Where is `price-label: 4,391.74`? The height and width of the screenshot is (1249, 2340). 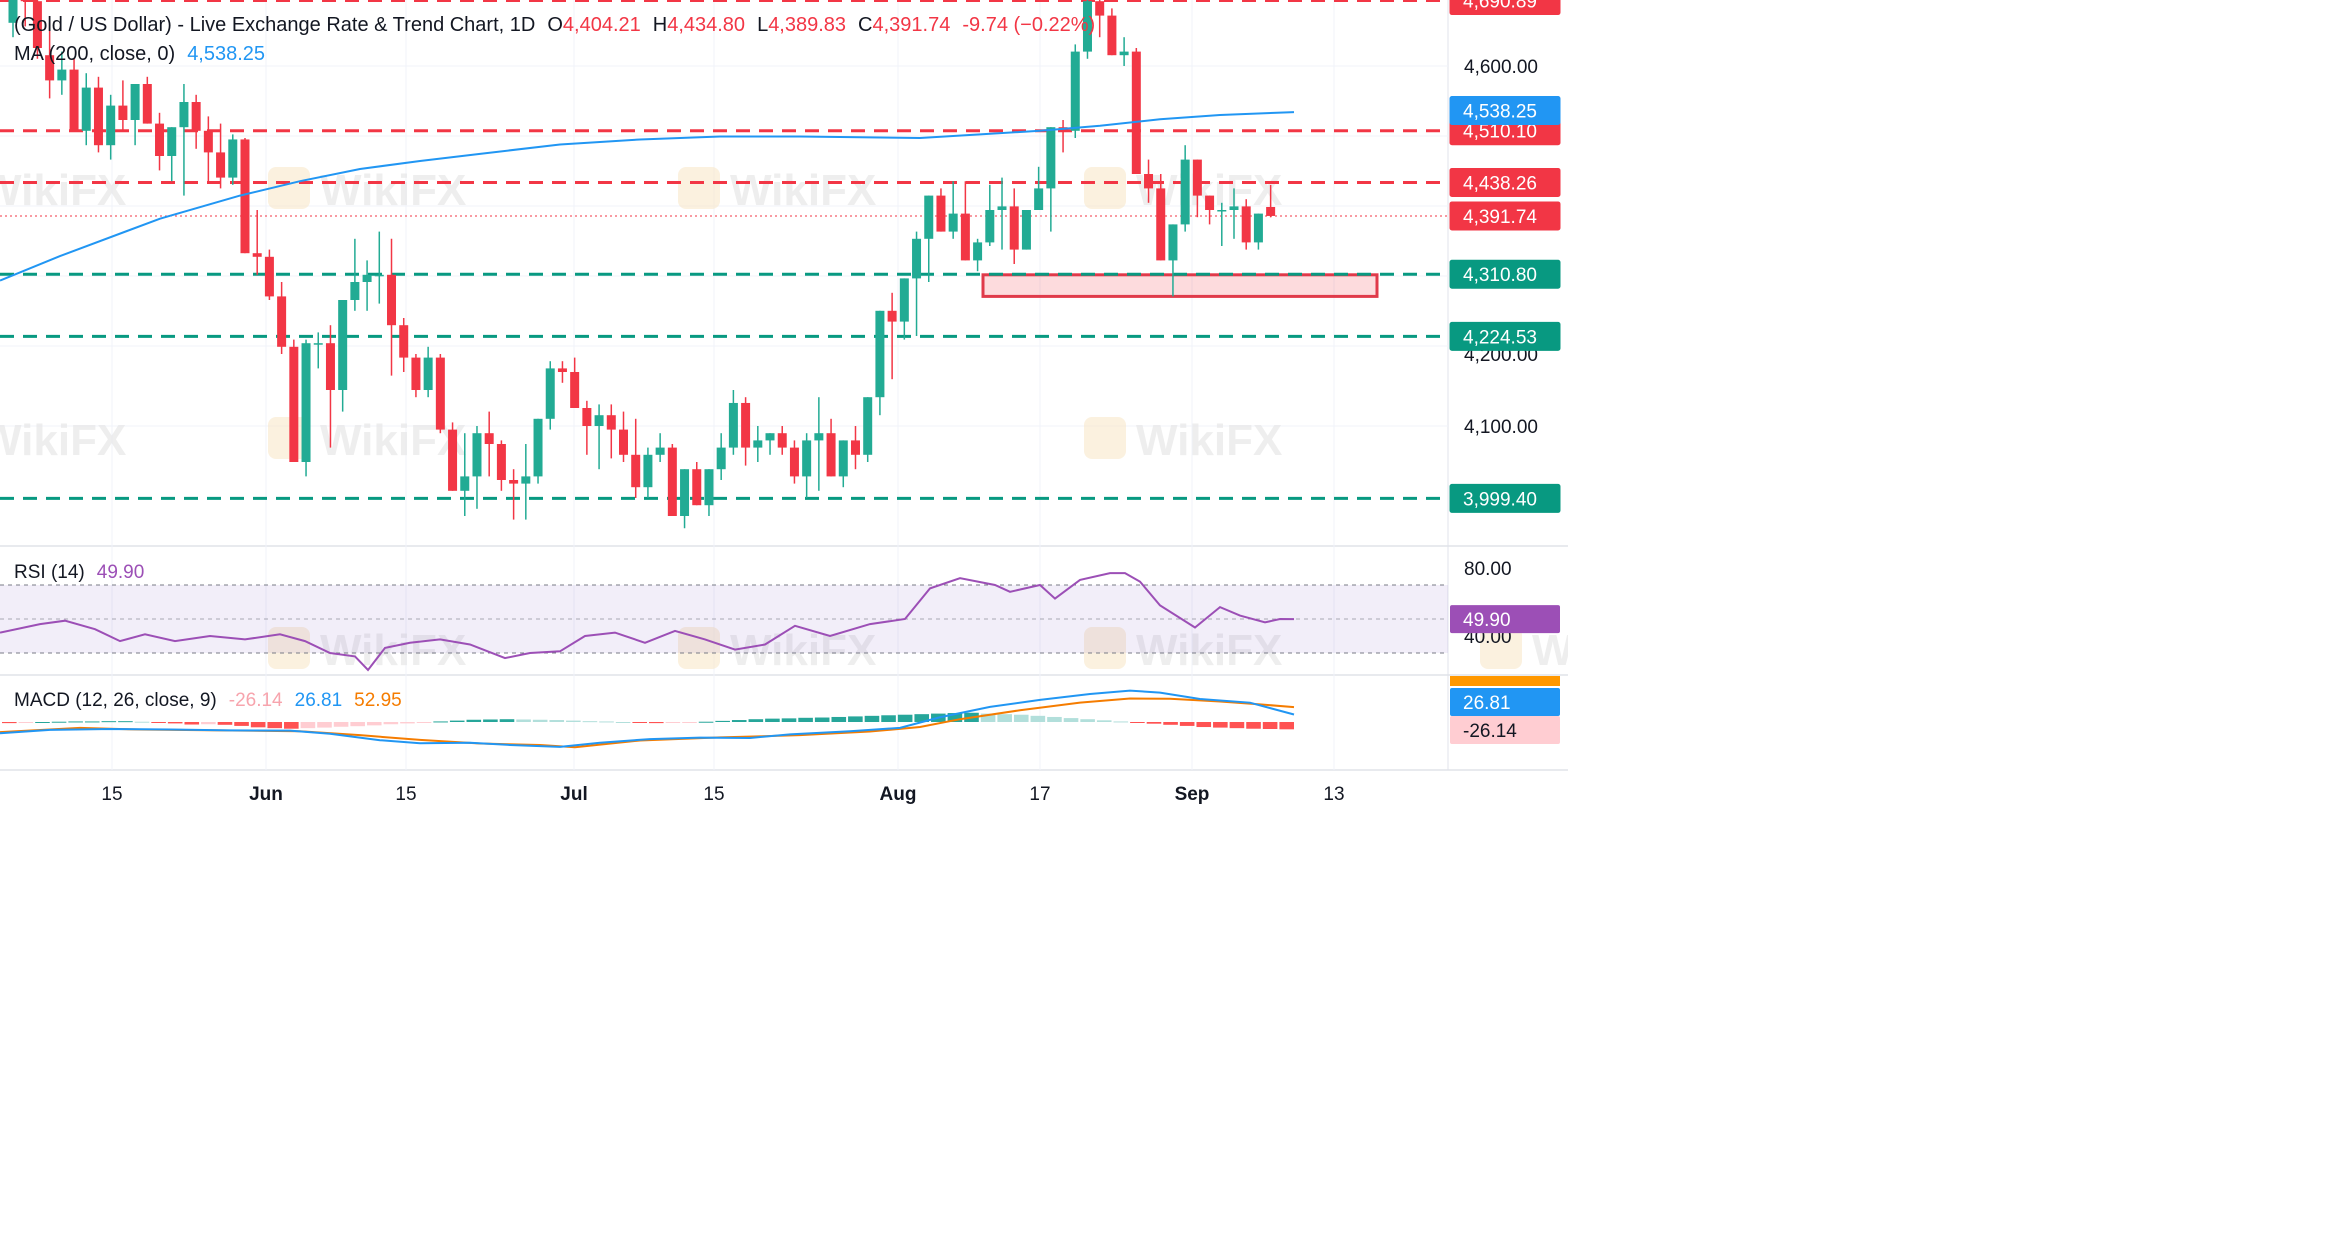
price-label: 4,391.74 is located at coordinates (1500, 217).